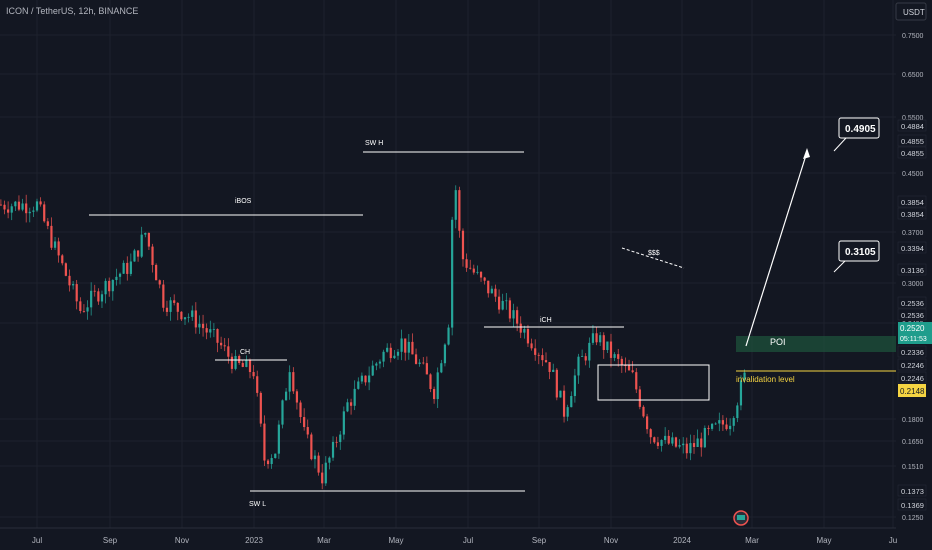 The width and height of the screenshot is (932, 550). What do you see at coordinates (913, 75) in the screenshot?
I see `y-tick-label: 0.6500` at bounding box center [913, 75].